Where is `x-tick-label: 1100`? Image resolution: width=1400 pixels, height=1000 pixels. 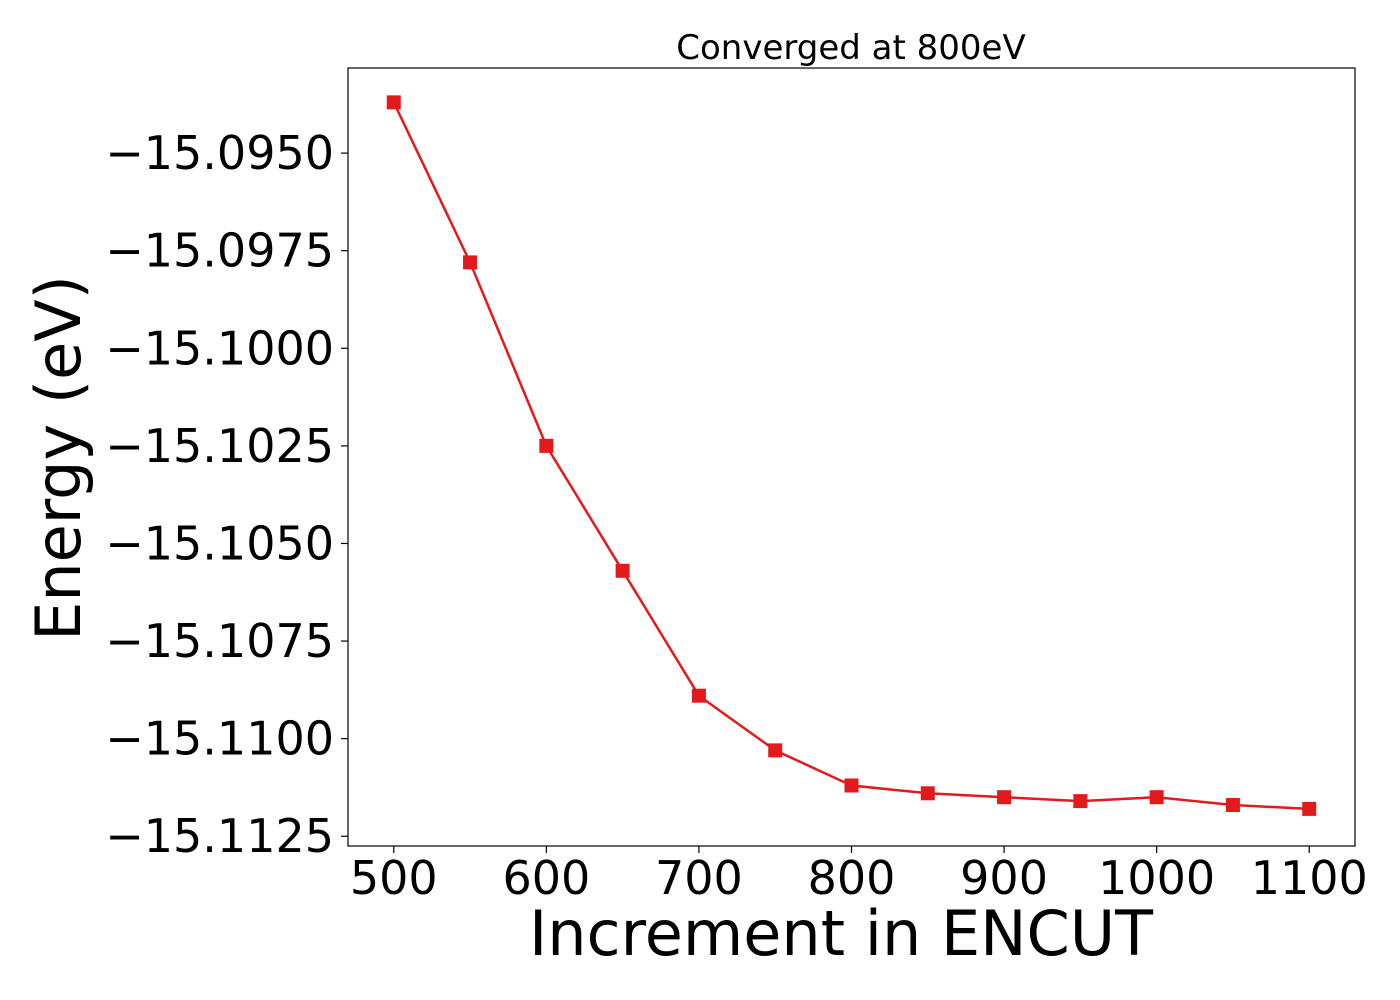
x-tick-label: 1100 is located at coordinates (1309, 878).